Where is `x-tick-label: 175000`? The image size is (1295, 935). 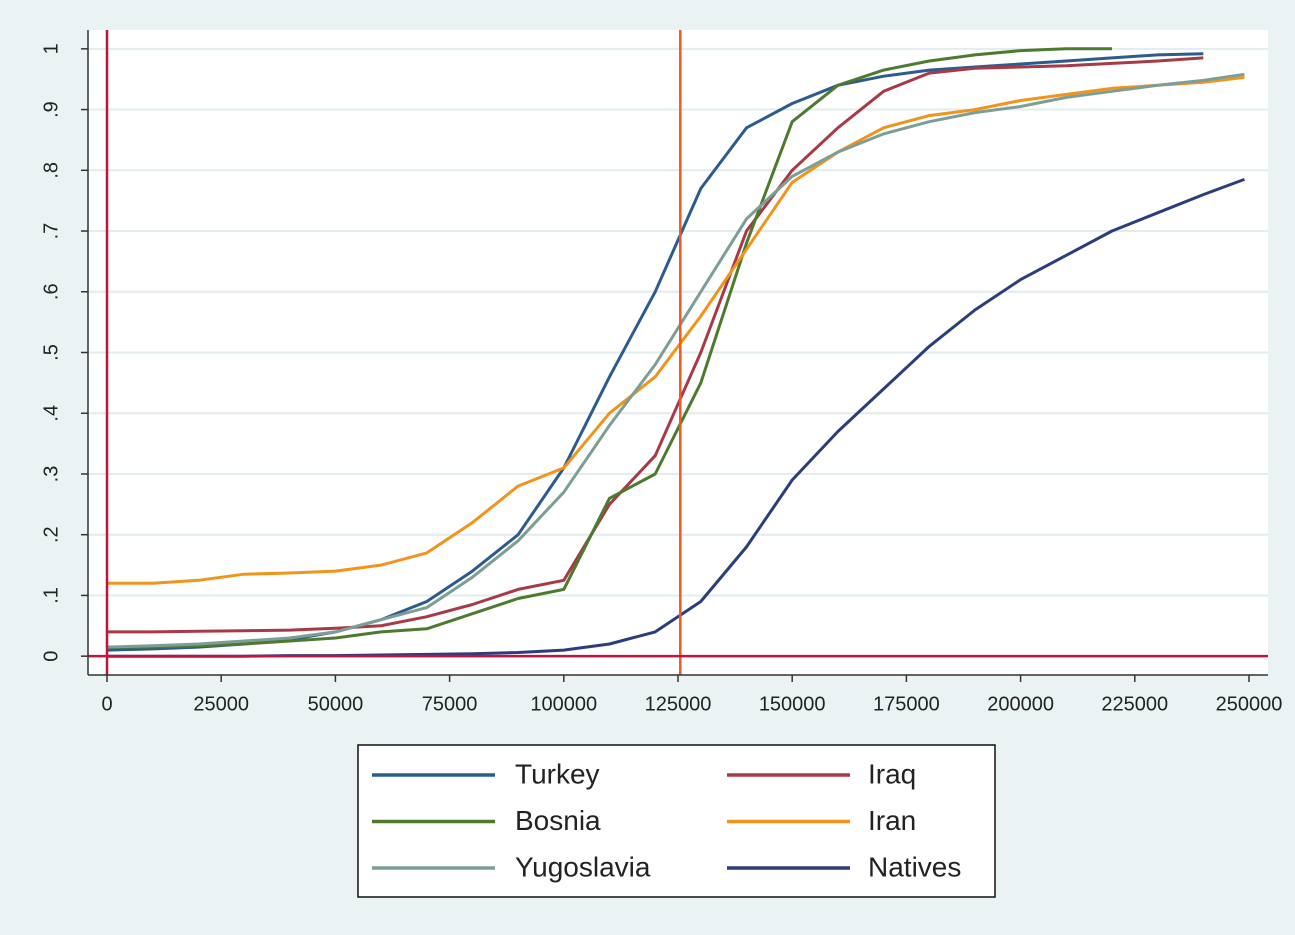
x-tick-label: 175000 is located at coordinates (906, 704).